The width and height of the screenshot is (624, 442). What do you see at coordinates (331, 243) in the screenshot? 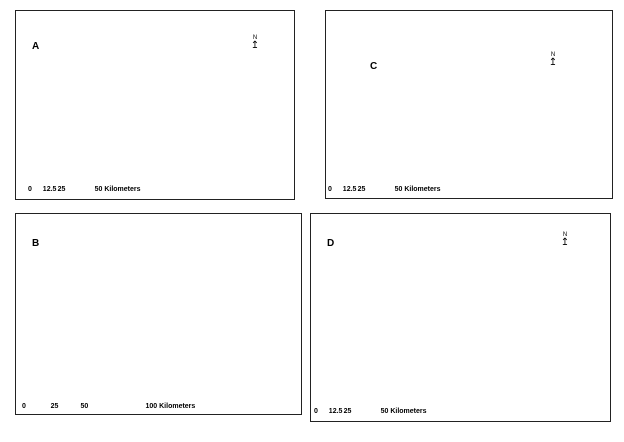
I see `panel-label: D` at bounding box center [331, 243].